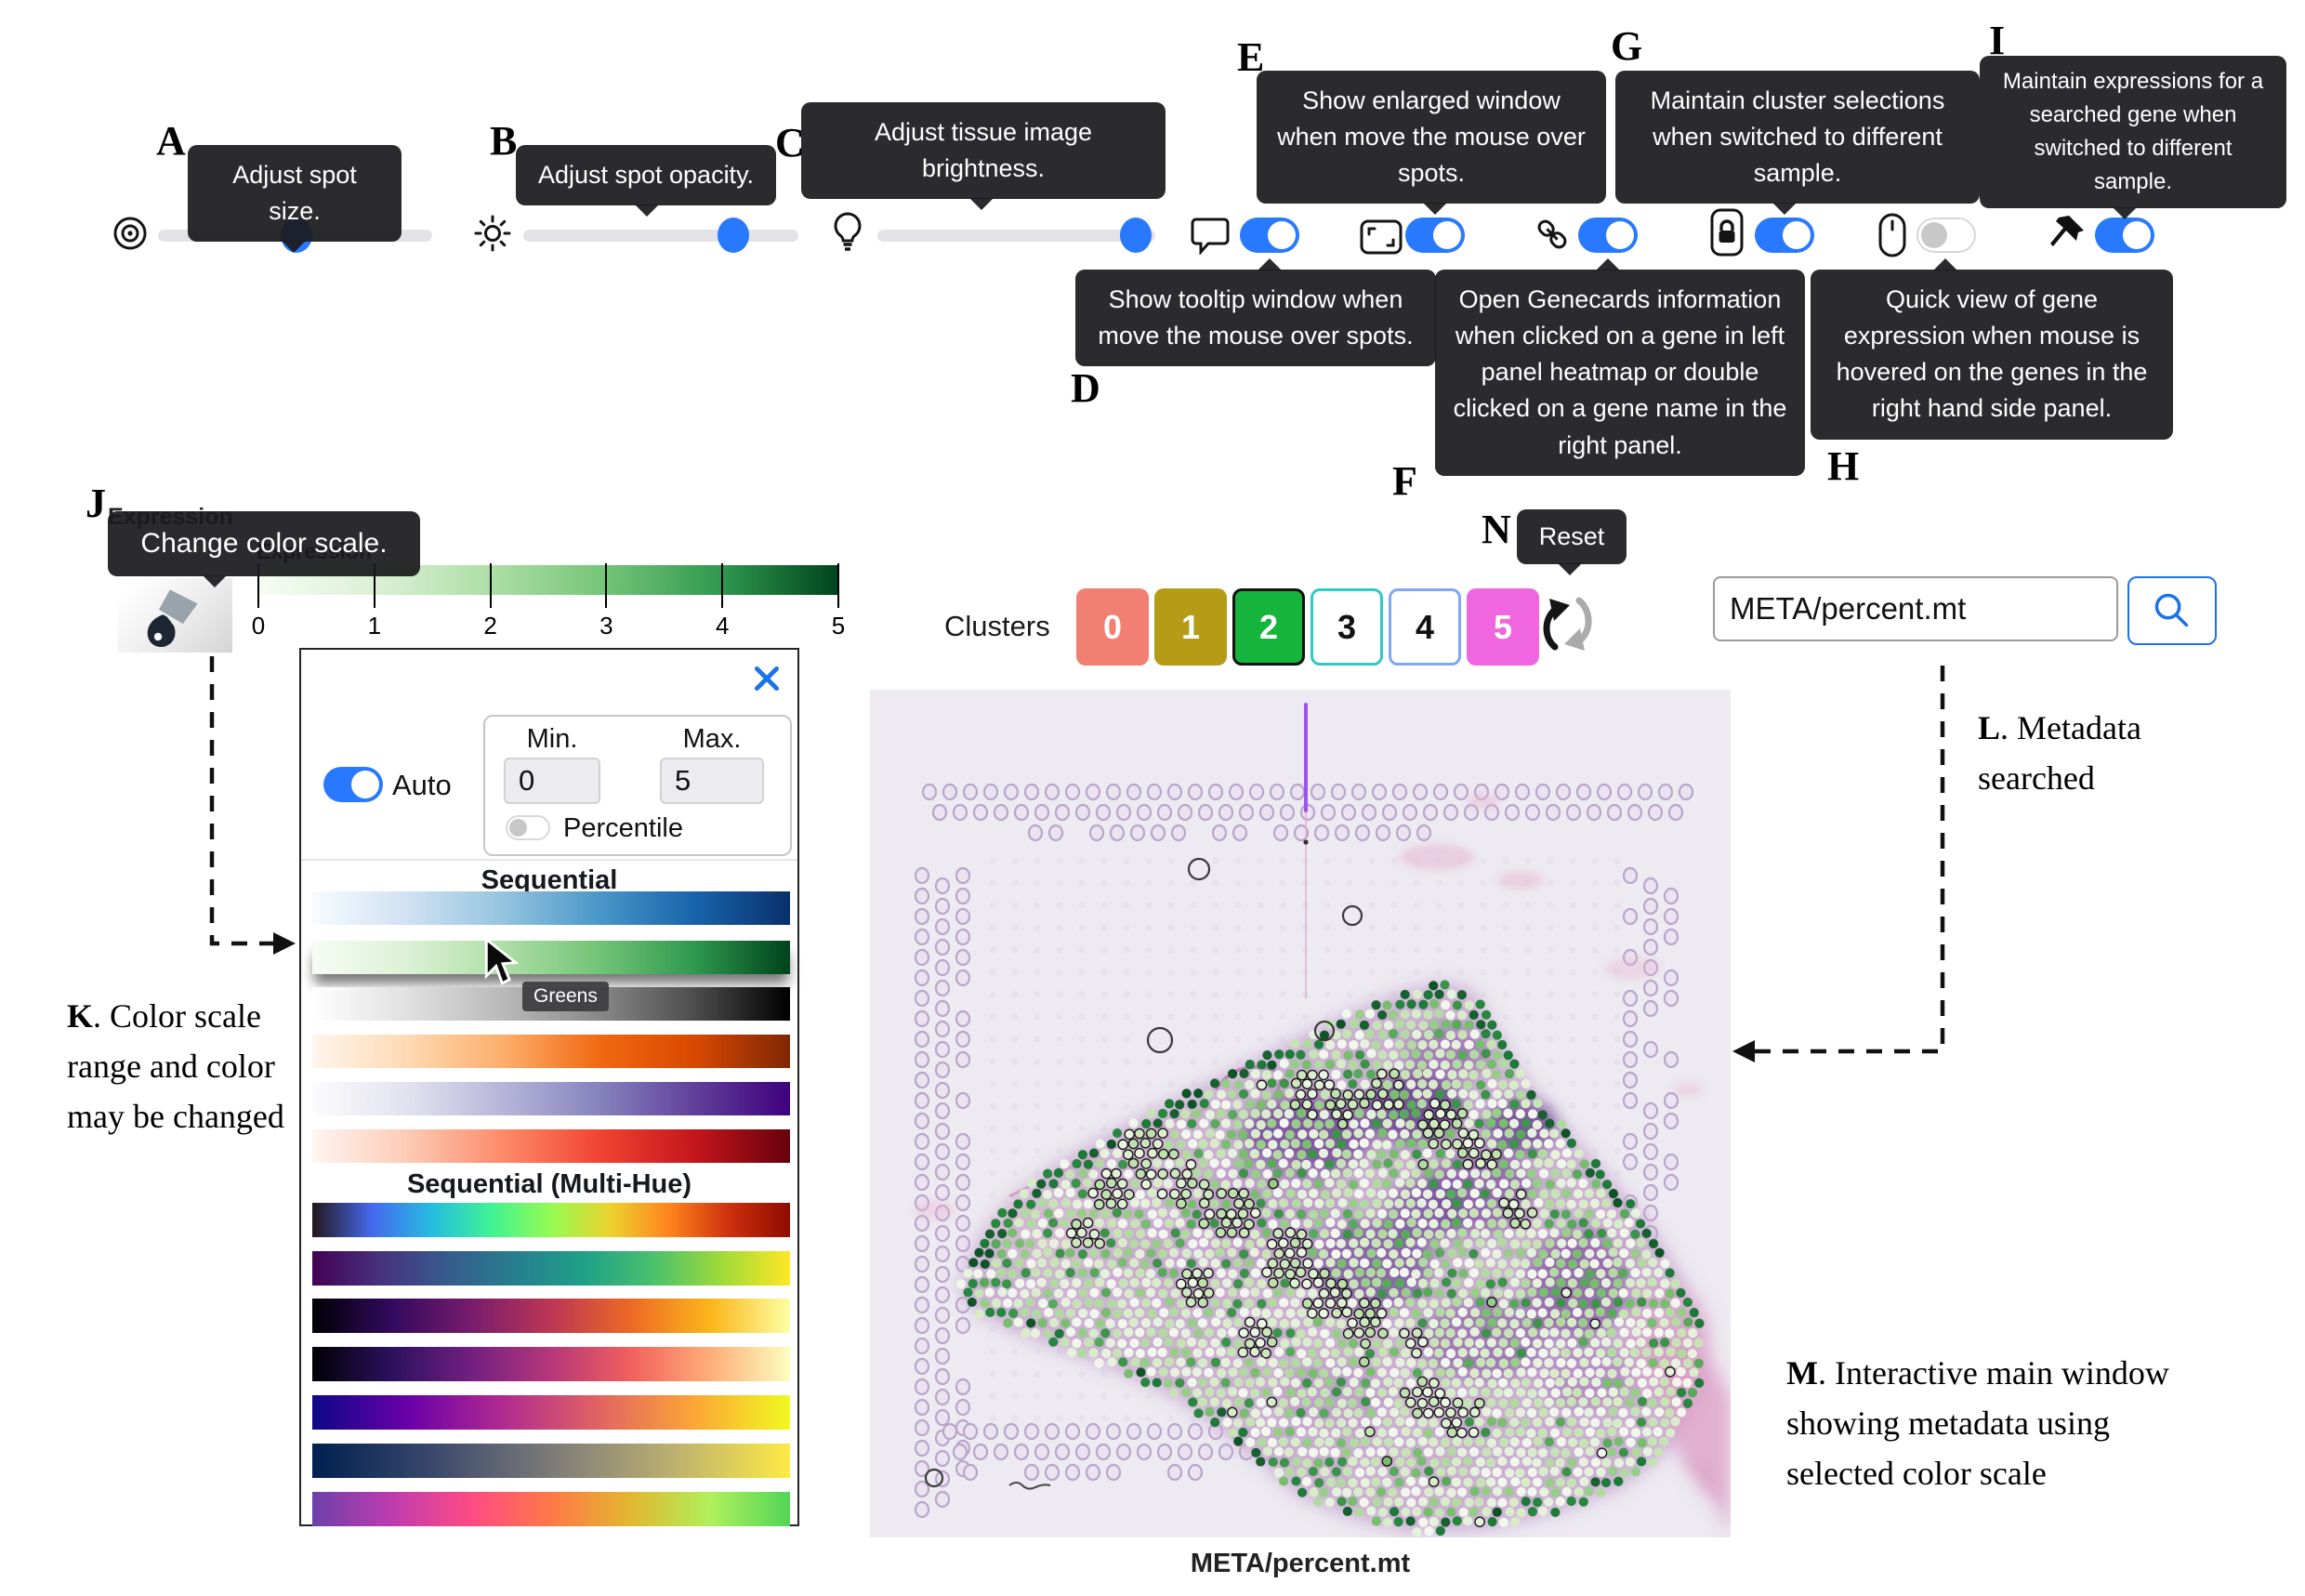 The width and height of the screenshot is (2305, 1596). What do you see at coordinates (374, 626) in the screenshot?
I see `legend-tick-label: 1` at bounding box center [374, 626].